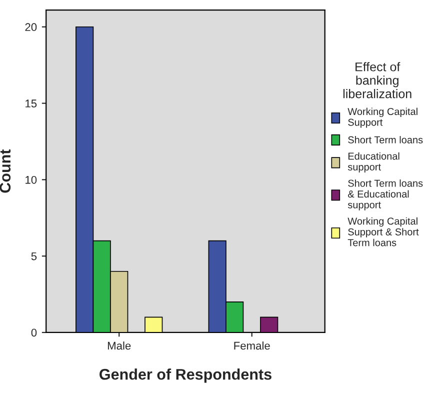 This screenshot has width=439, height=403. Describe the element at coordinates (385, 194) in the screenshot. I see `legend-label: Short Term loans & Educational support` at that location.